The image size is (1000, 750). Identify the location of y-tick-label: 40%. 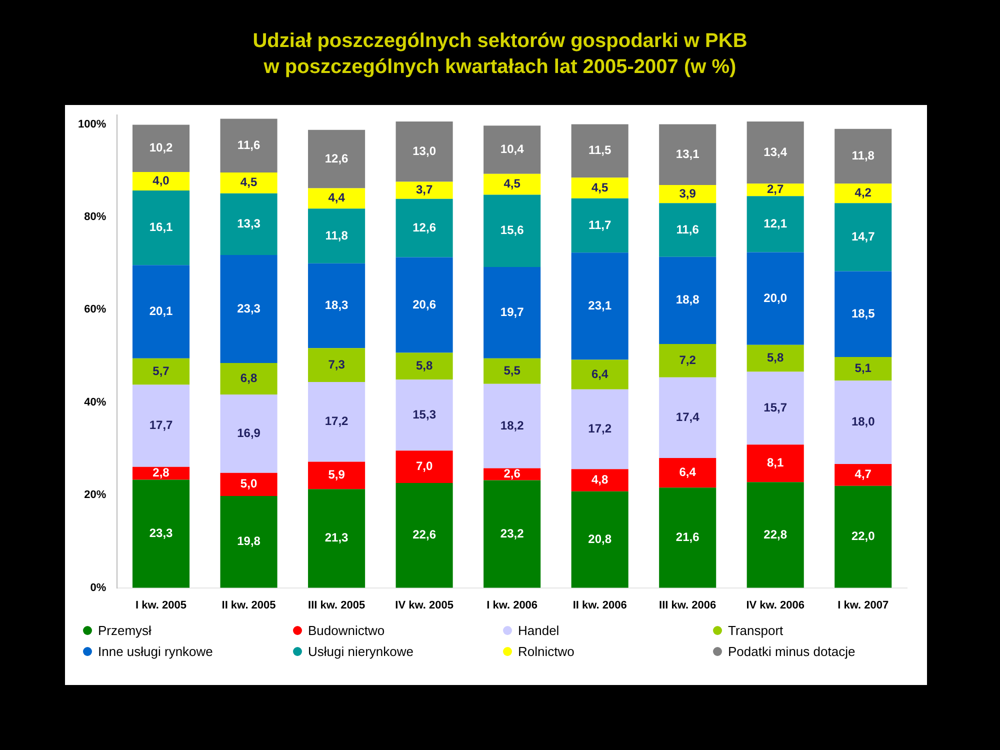
(95, 402).